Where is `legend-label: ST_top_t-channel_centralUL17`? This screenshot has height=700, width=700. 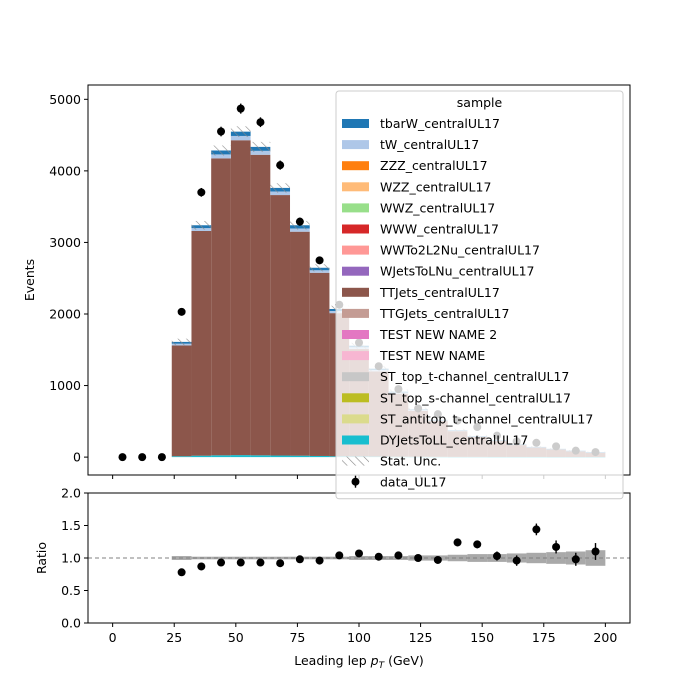 legend-label: ST_top_t-channel_centralUL17 is located at coordinates (474, 376).